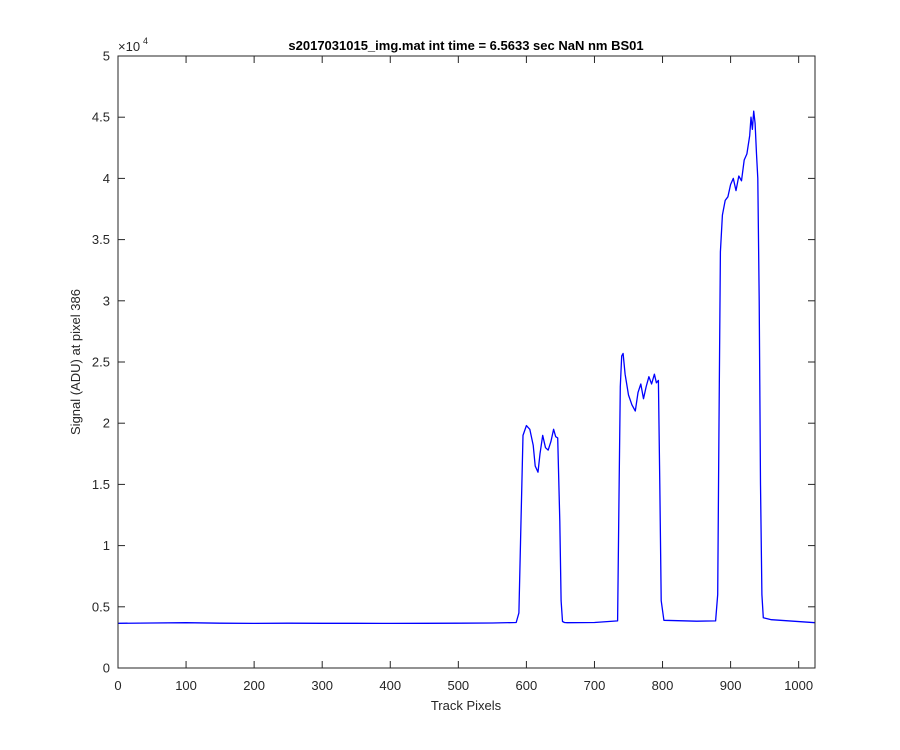 Image resolution: width=900 pixels, height=750 pixels. Describe the element at coordinates (527, 685) in the screenshot. I see `x-tick-label: 600` at that location.